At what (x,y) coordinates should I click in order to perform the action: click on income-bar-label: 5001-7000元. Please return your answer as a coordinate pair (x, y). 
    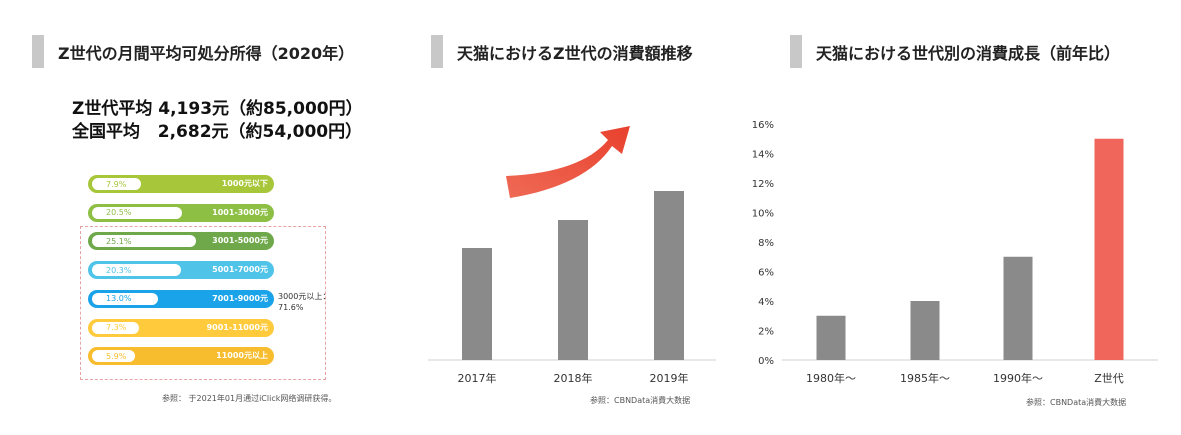
    Looking at the image, I should click on (240, 270).